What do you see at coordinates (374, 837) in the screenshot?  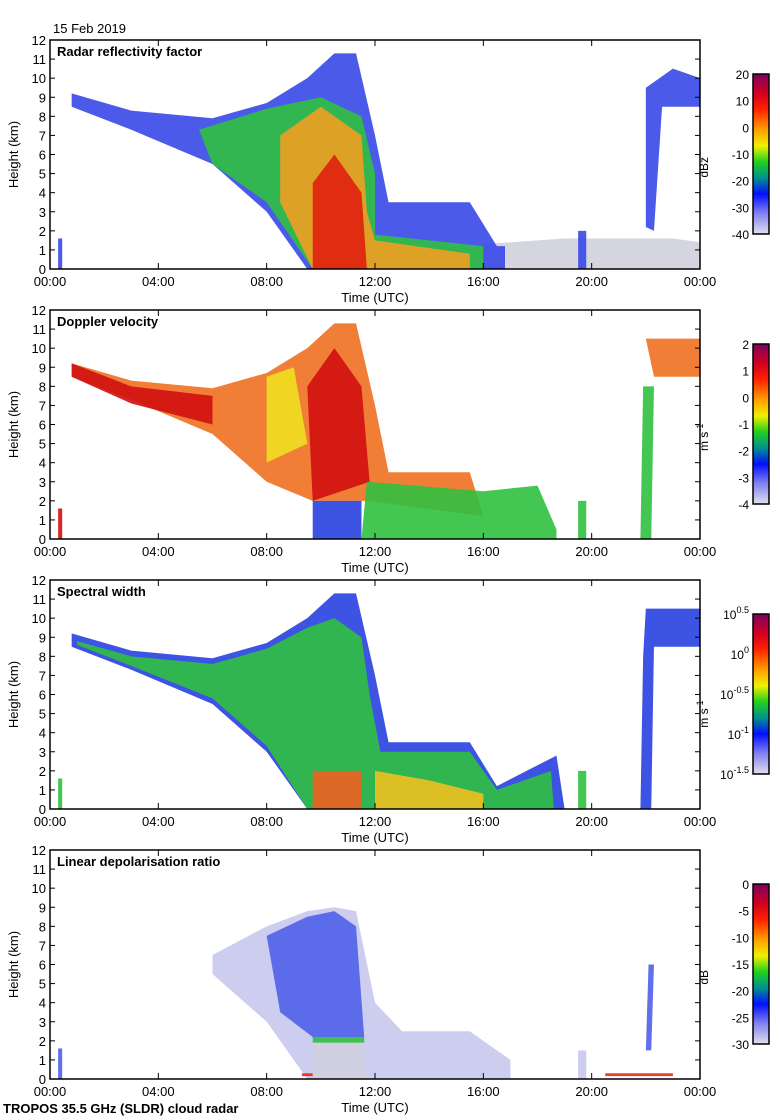 I see `x-axis-label: Time (UTC)` at bounding box center [374, 837].